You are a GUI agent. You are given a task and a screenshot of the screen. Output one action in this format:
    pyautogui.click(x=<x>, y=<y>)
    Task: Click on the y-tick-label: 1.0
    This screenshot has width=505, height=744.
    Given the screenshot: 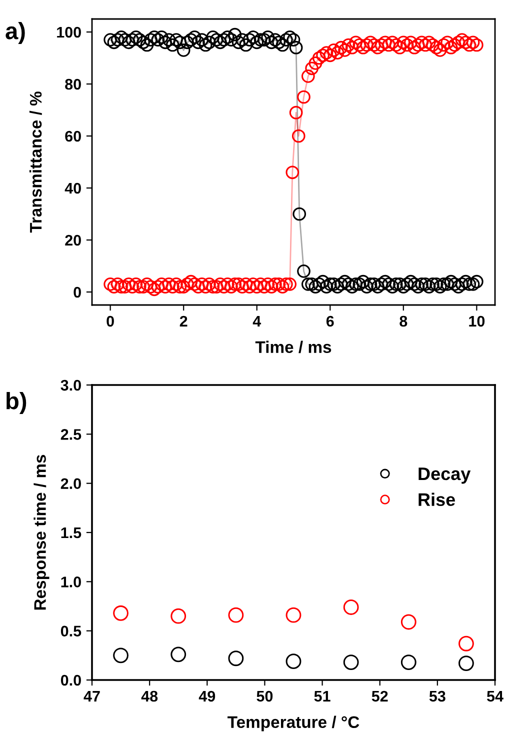 What is the action you would take?
    pyautogui.click(x=71, y=582)
    